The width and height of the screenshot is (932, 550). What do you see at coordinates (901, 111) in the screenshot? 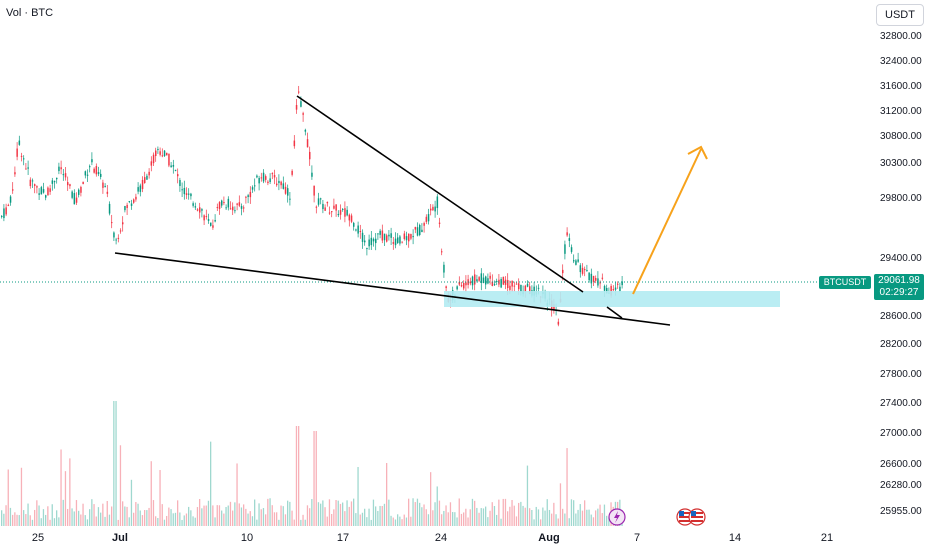
I see `price-tick-label: 31200.00` at bounding box center [901, 111].